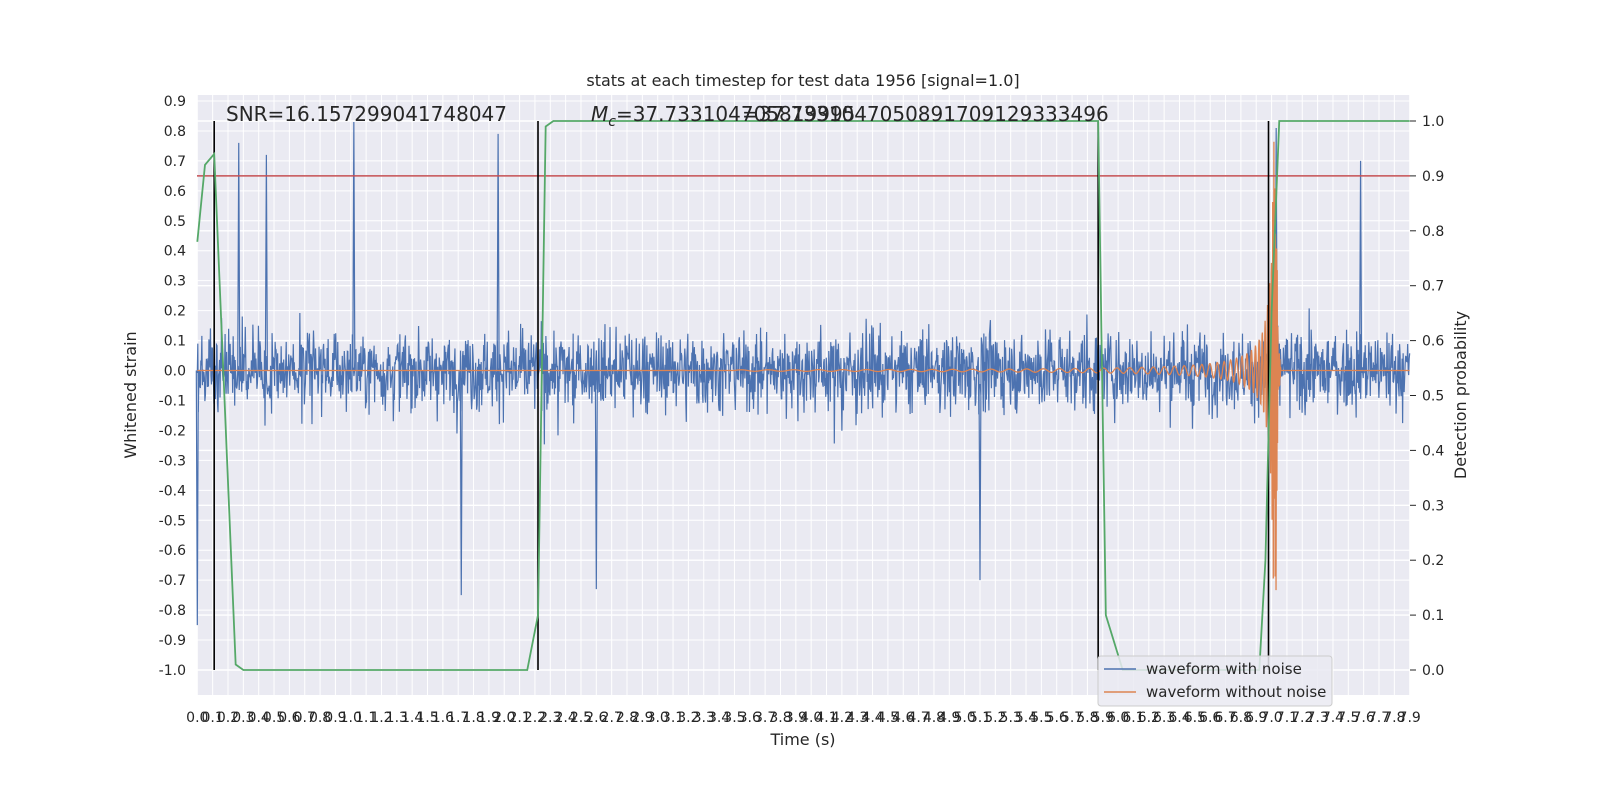  Describe the element at coordinates (1149, 718) in the screenshot. I see `x-tick-label: 6.2` at that location.